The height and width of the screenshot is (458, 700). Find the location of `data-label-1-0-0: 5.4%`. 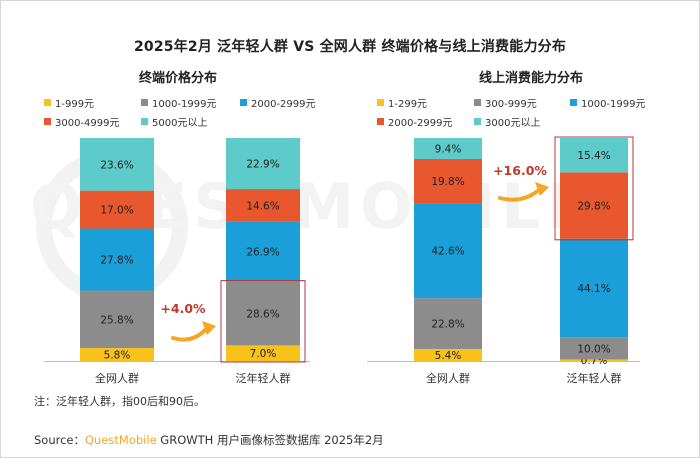

data-label-1-0-0: 5.4% is located at coordinates (448, 356).